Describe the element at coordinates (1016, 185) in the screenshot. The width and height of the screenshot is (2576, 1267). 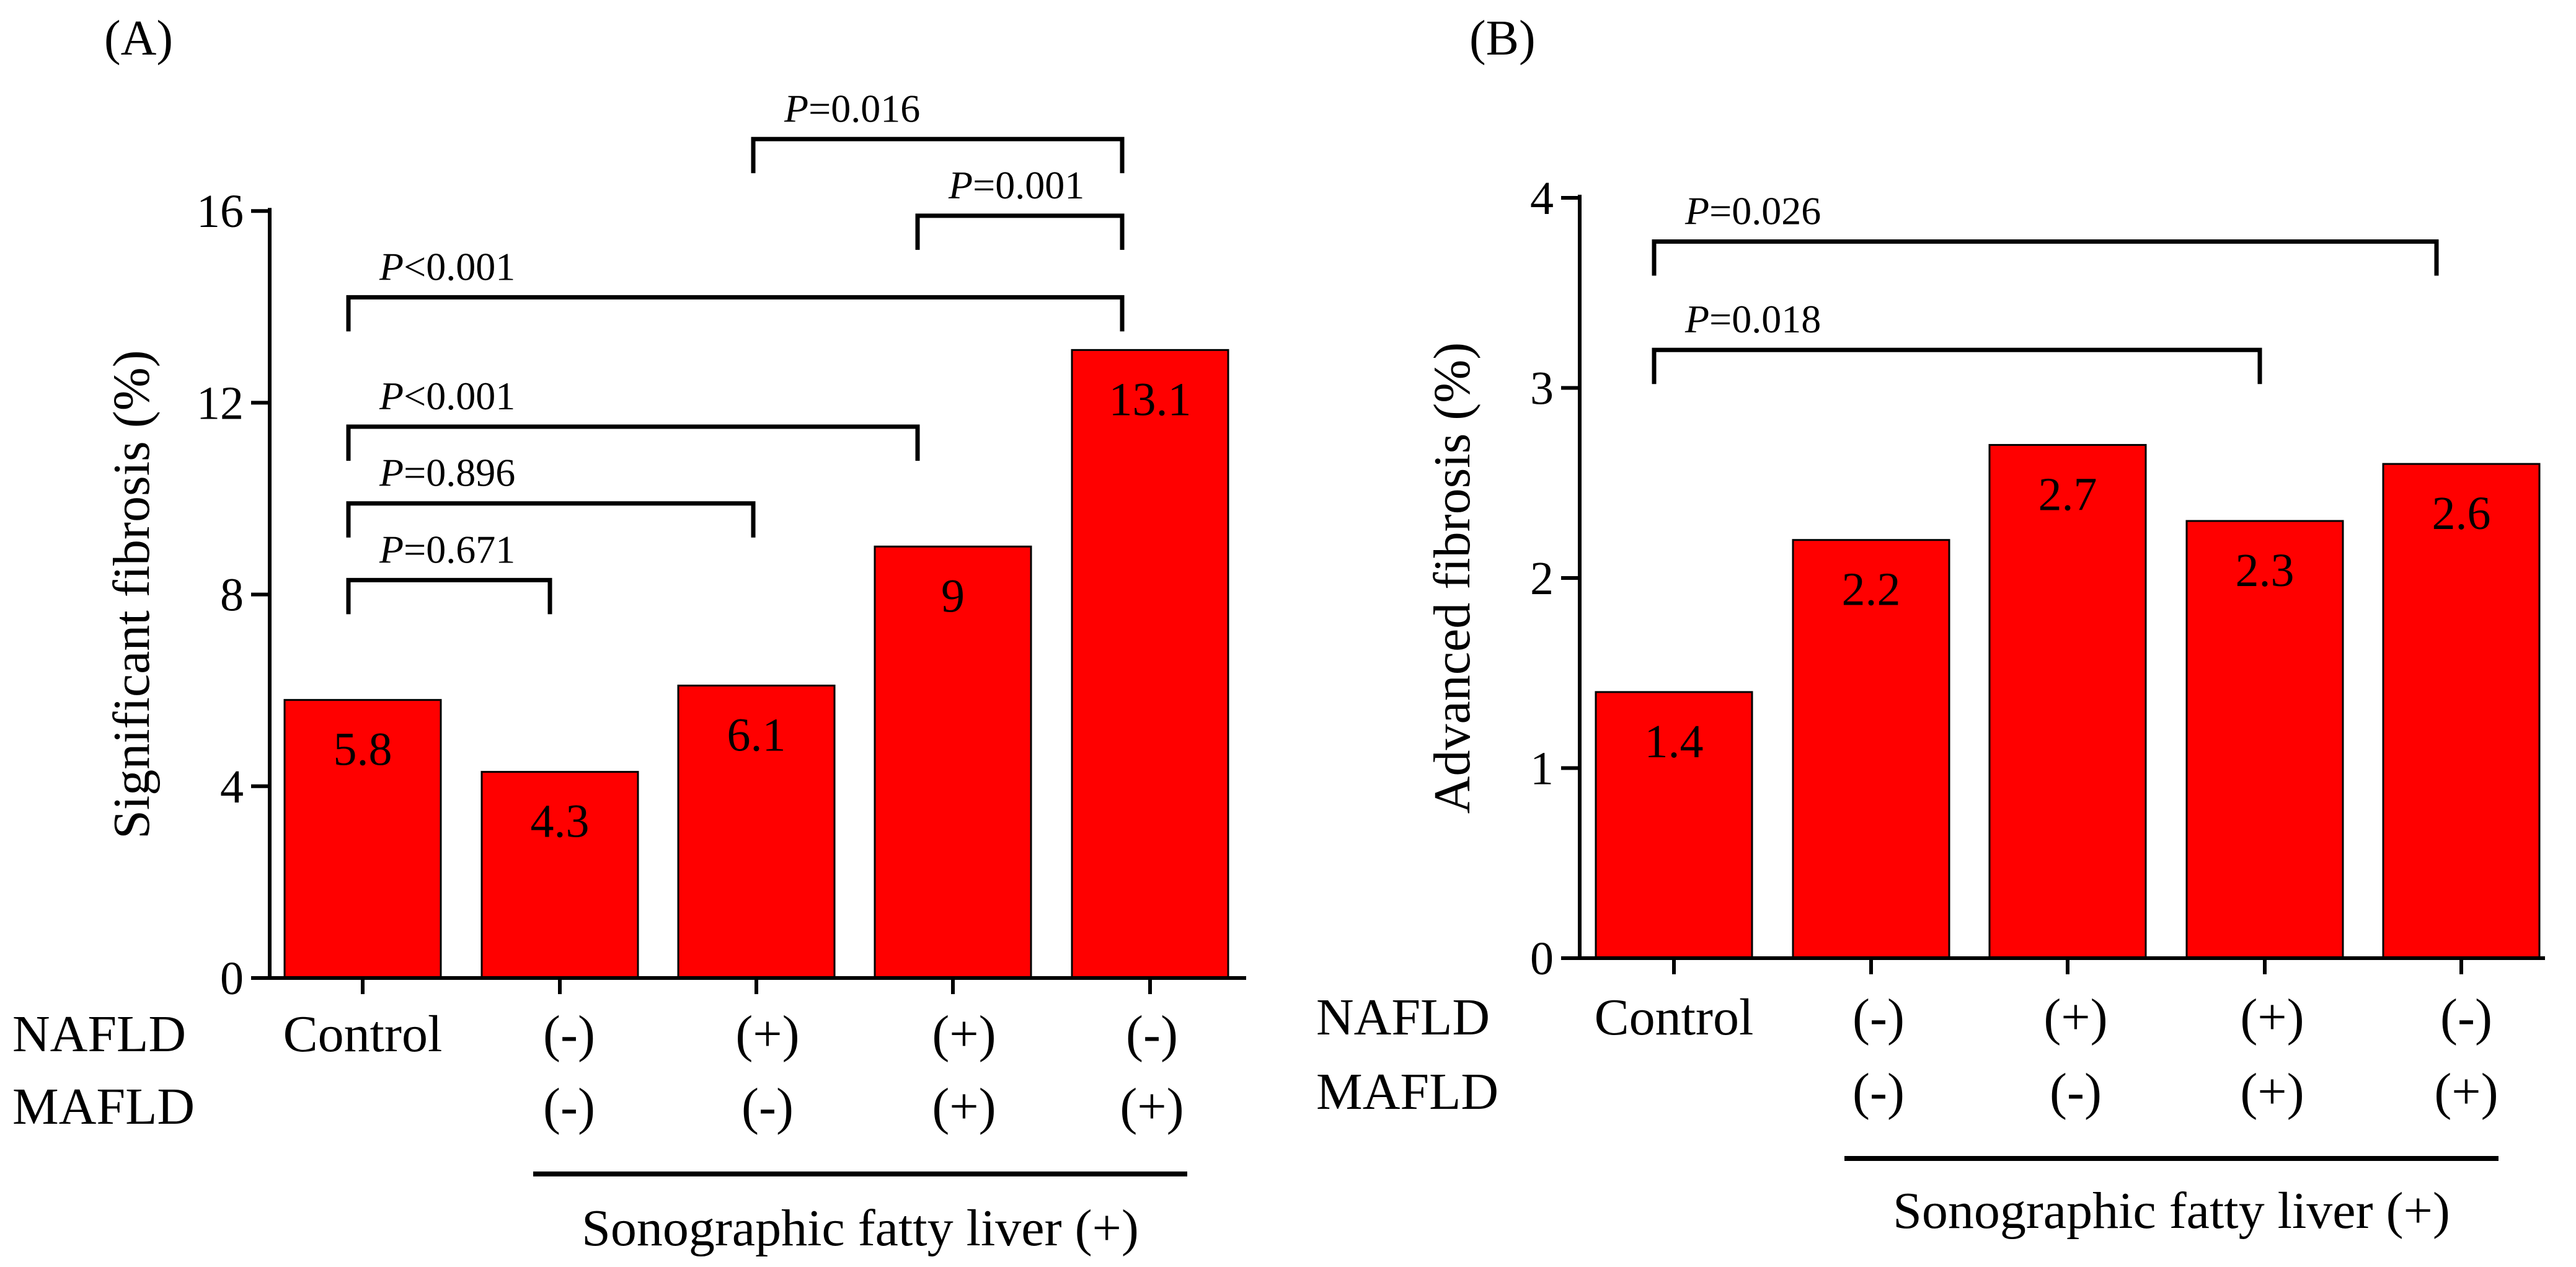
I see `p-value-label: P=0.001` at that location.